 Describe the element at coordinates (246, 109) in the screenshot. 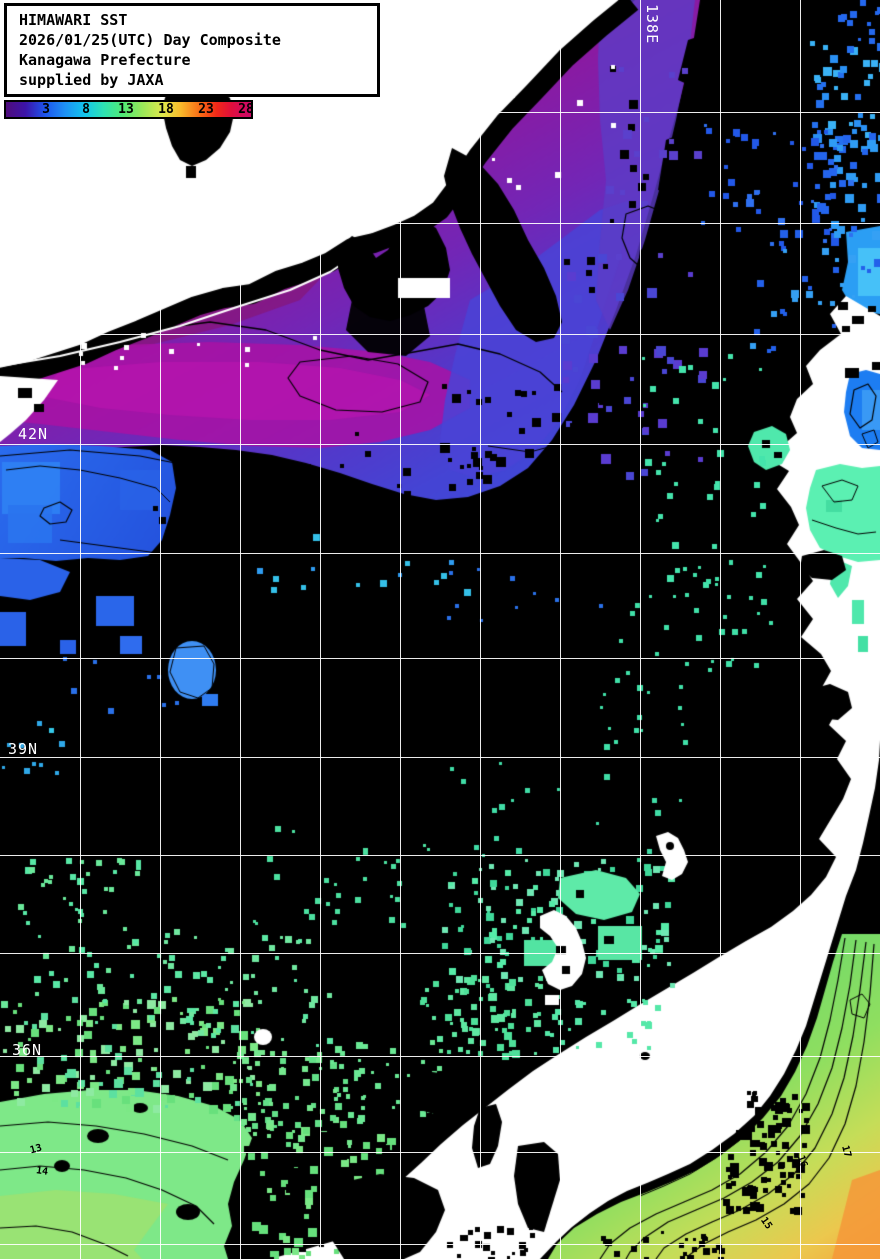

I see `colorbar-tick: 28` at that location.